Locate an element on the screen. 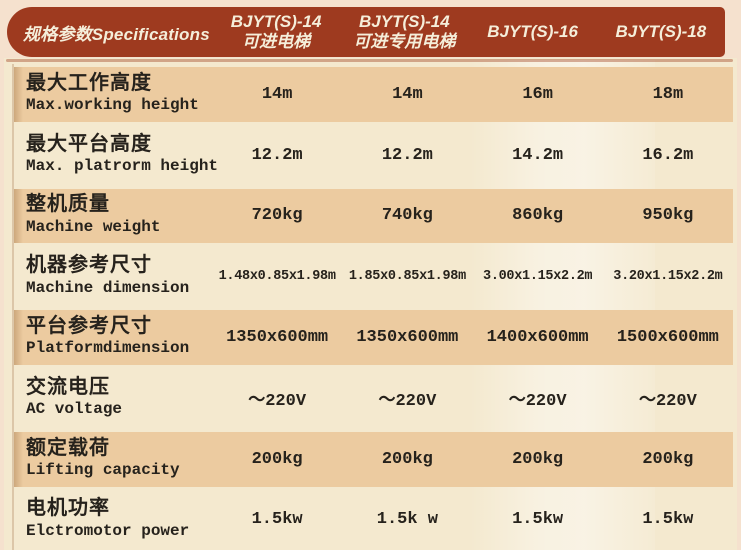 The width and height of the screenshot is (741, 550). row-value-col3: 1.5kw is located at coordinates (538, 520).